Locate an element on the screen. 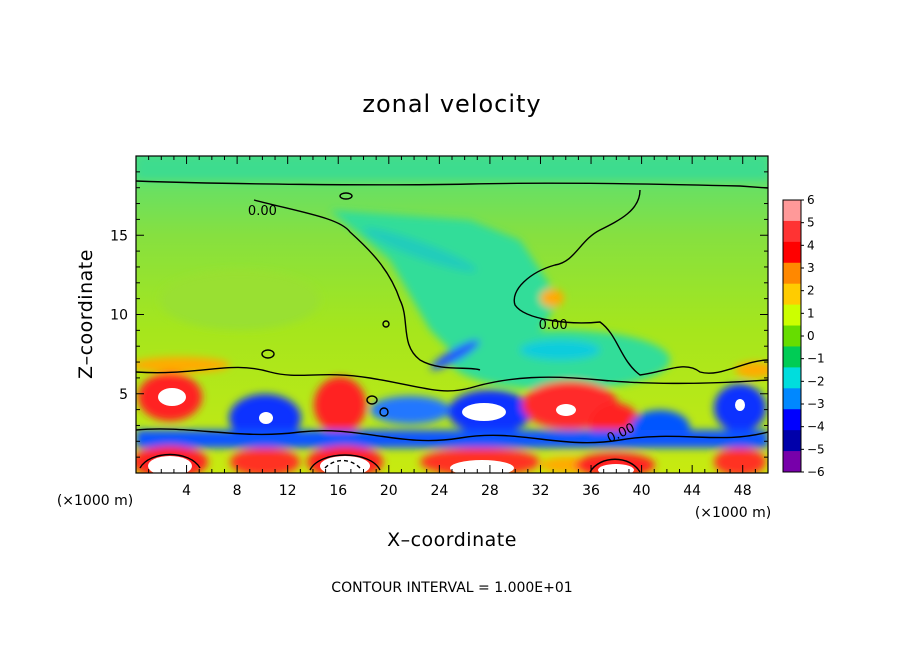 This screenshot has height=659, width=904. field-orange-band is located at coordinates (183, 365).